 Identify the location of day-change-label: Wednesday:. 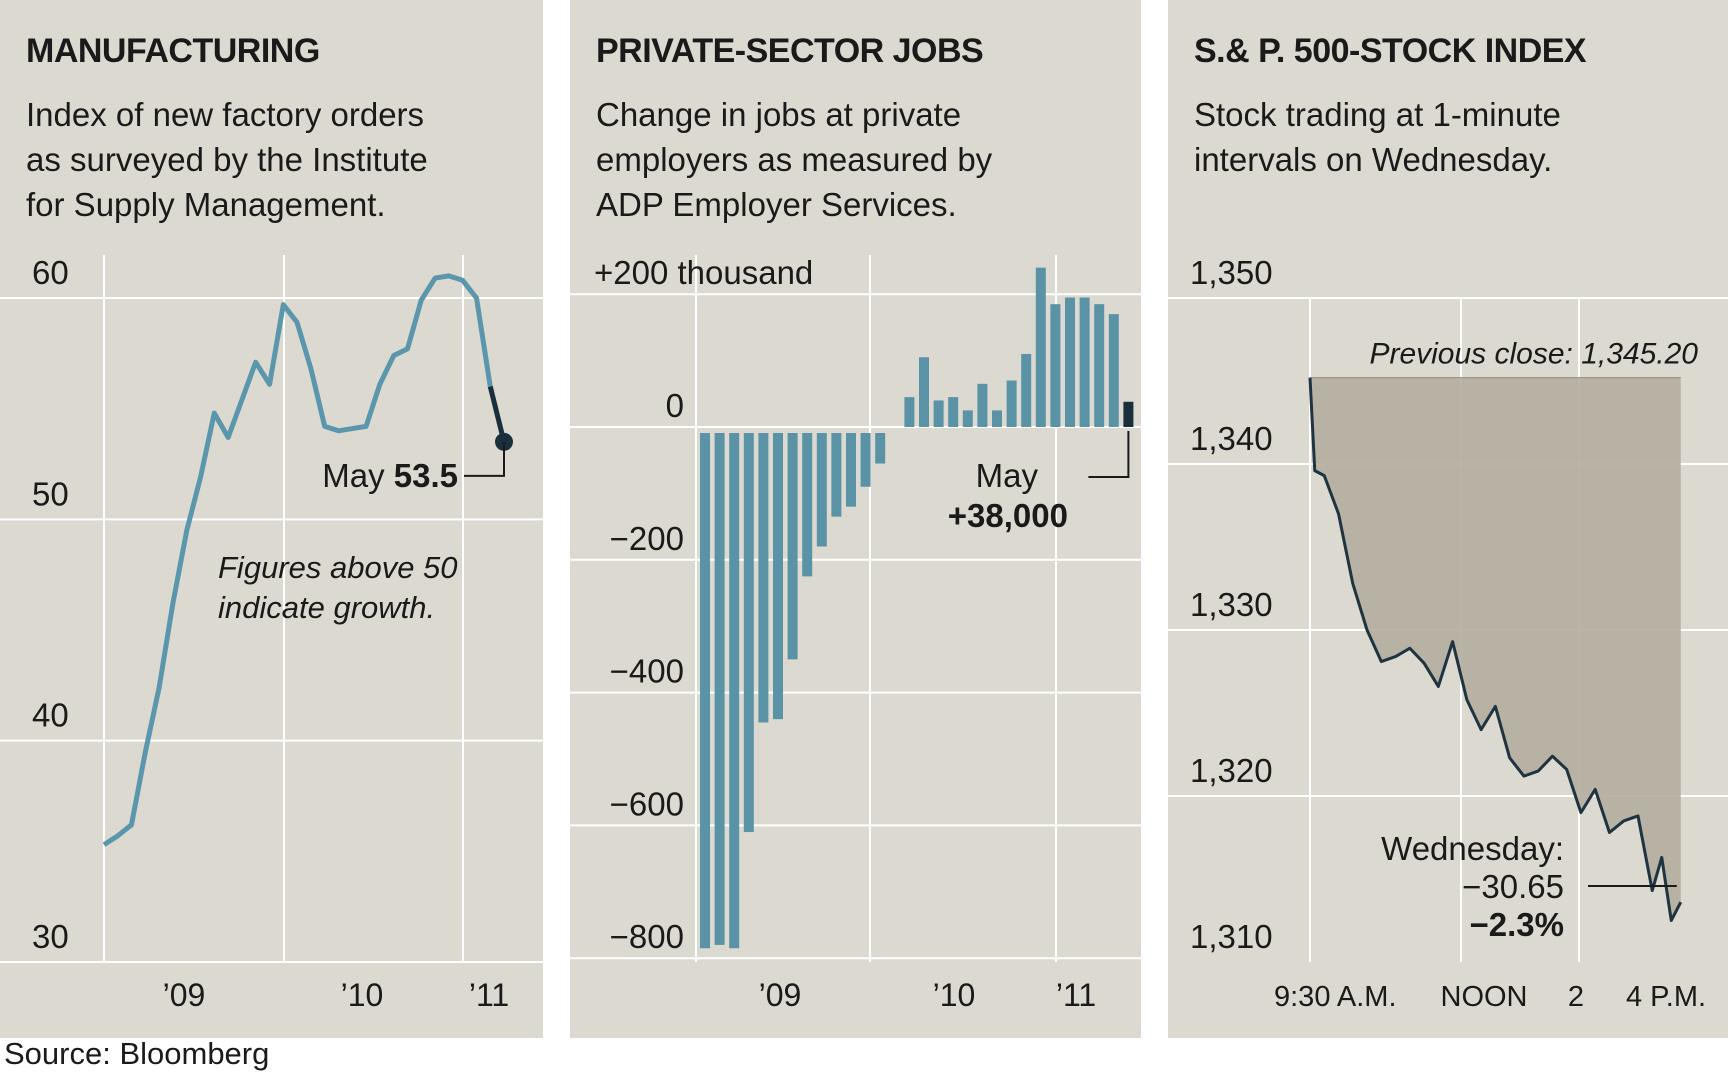
(1472, 848).